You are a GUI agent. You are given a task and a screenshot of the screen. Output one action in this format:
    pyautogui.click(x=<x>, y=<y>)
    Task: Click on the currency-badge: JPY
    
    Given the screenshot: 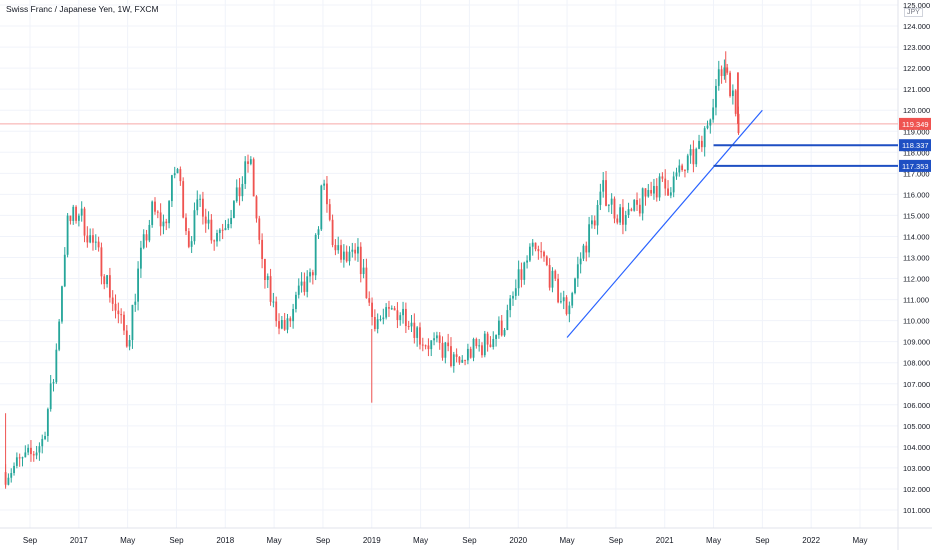 What is the action you would take?
    pyautogui.click(x=913, y=12)
    